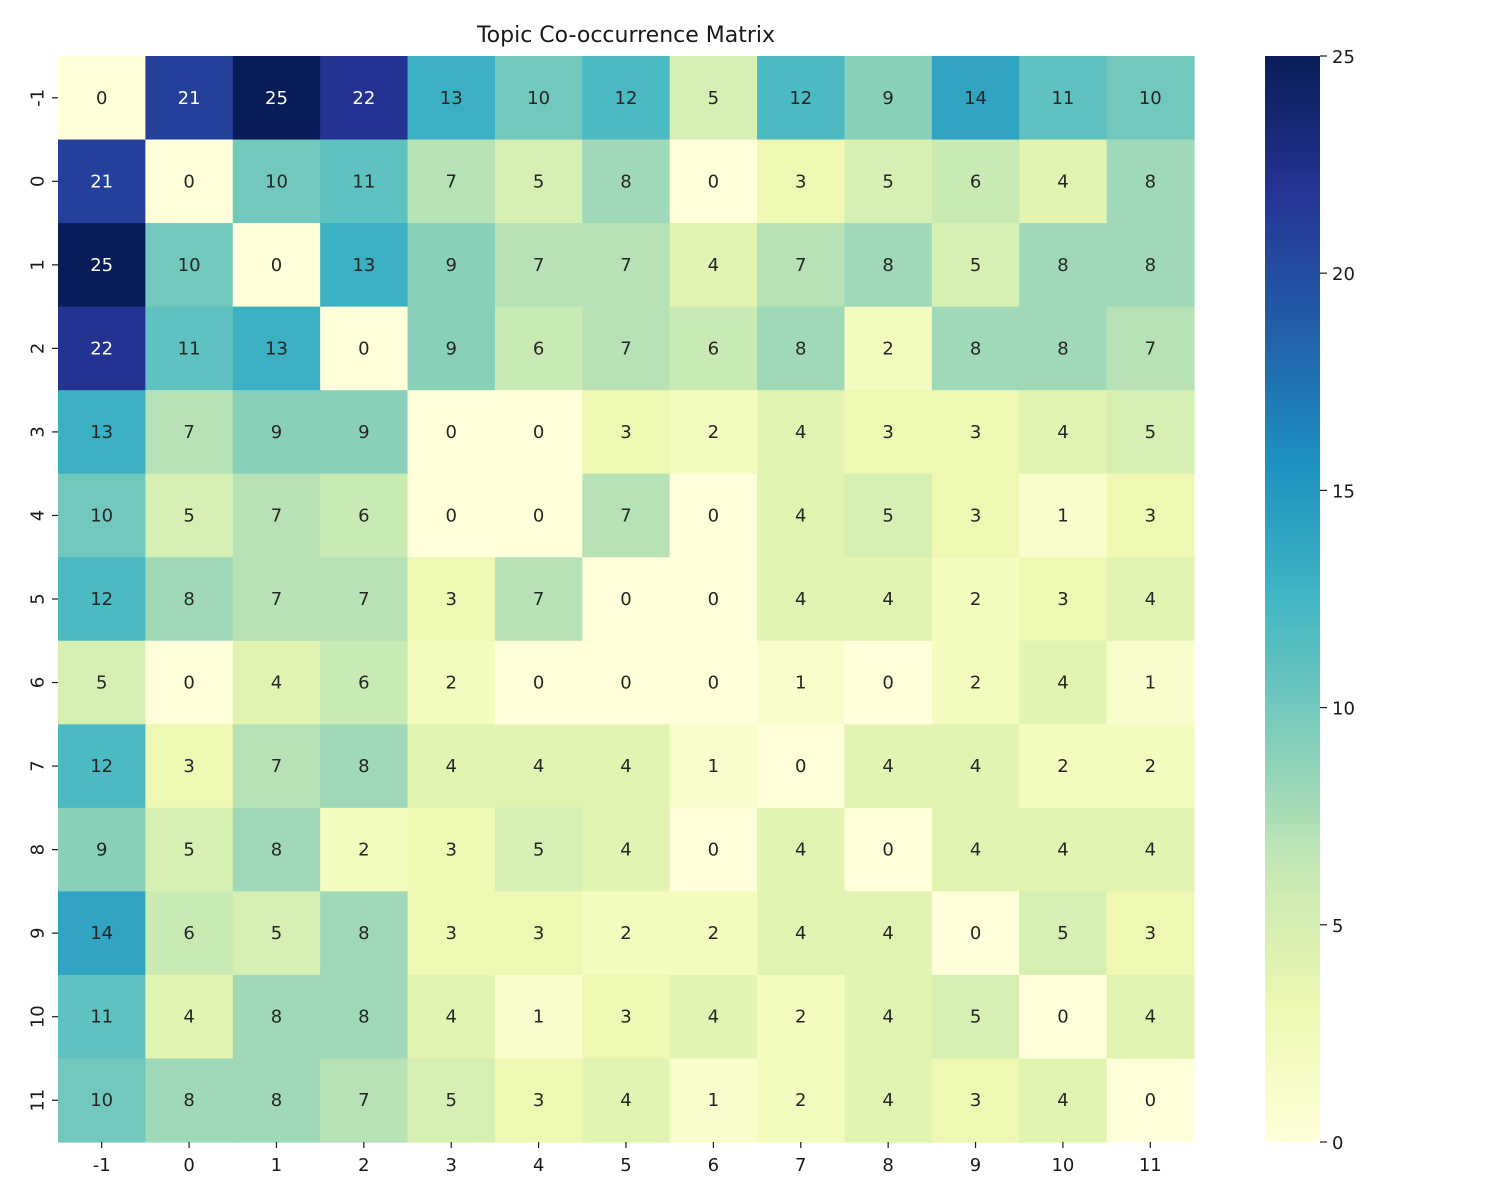 This screenshot has height=1200, width=1500. I want to click on cell-value-label: 13, so click(101, 432).